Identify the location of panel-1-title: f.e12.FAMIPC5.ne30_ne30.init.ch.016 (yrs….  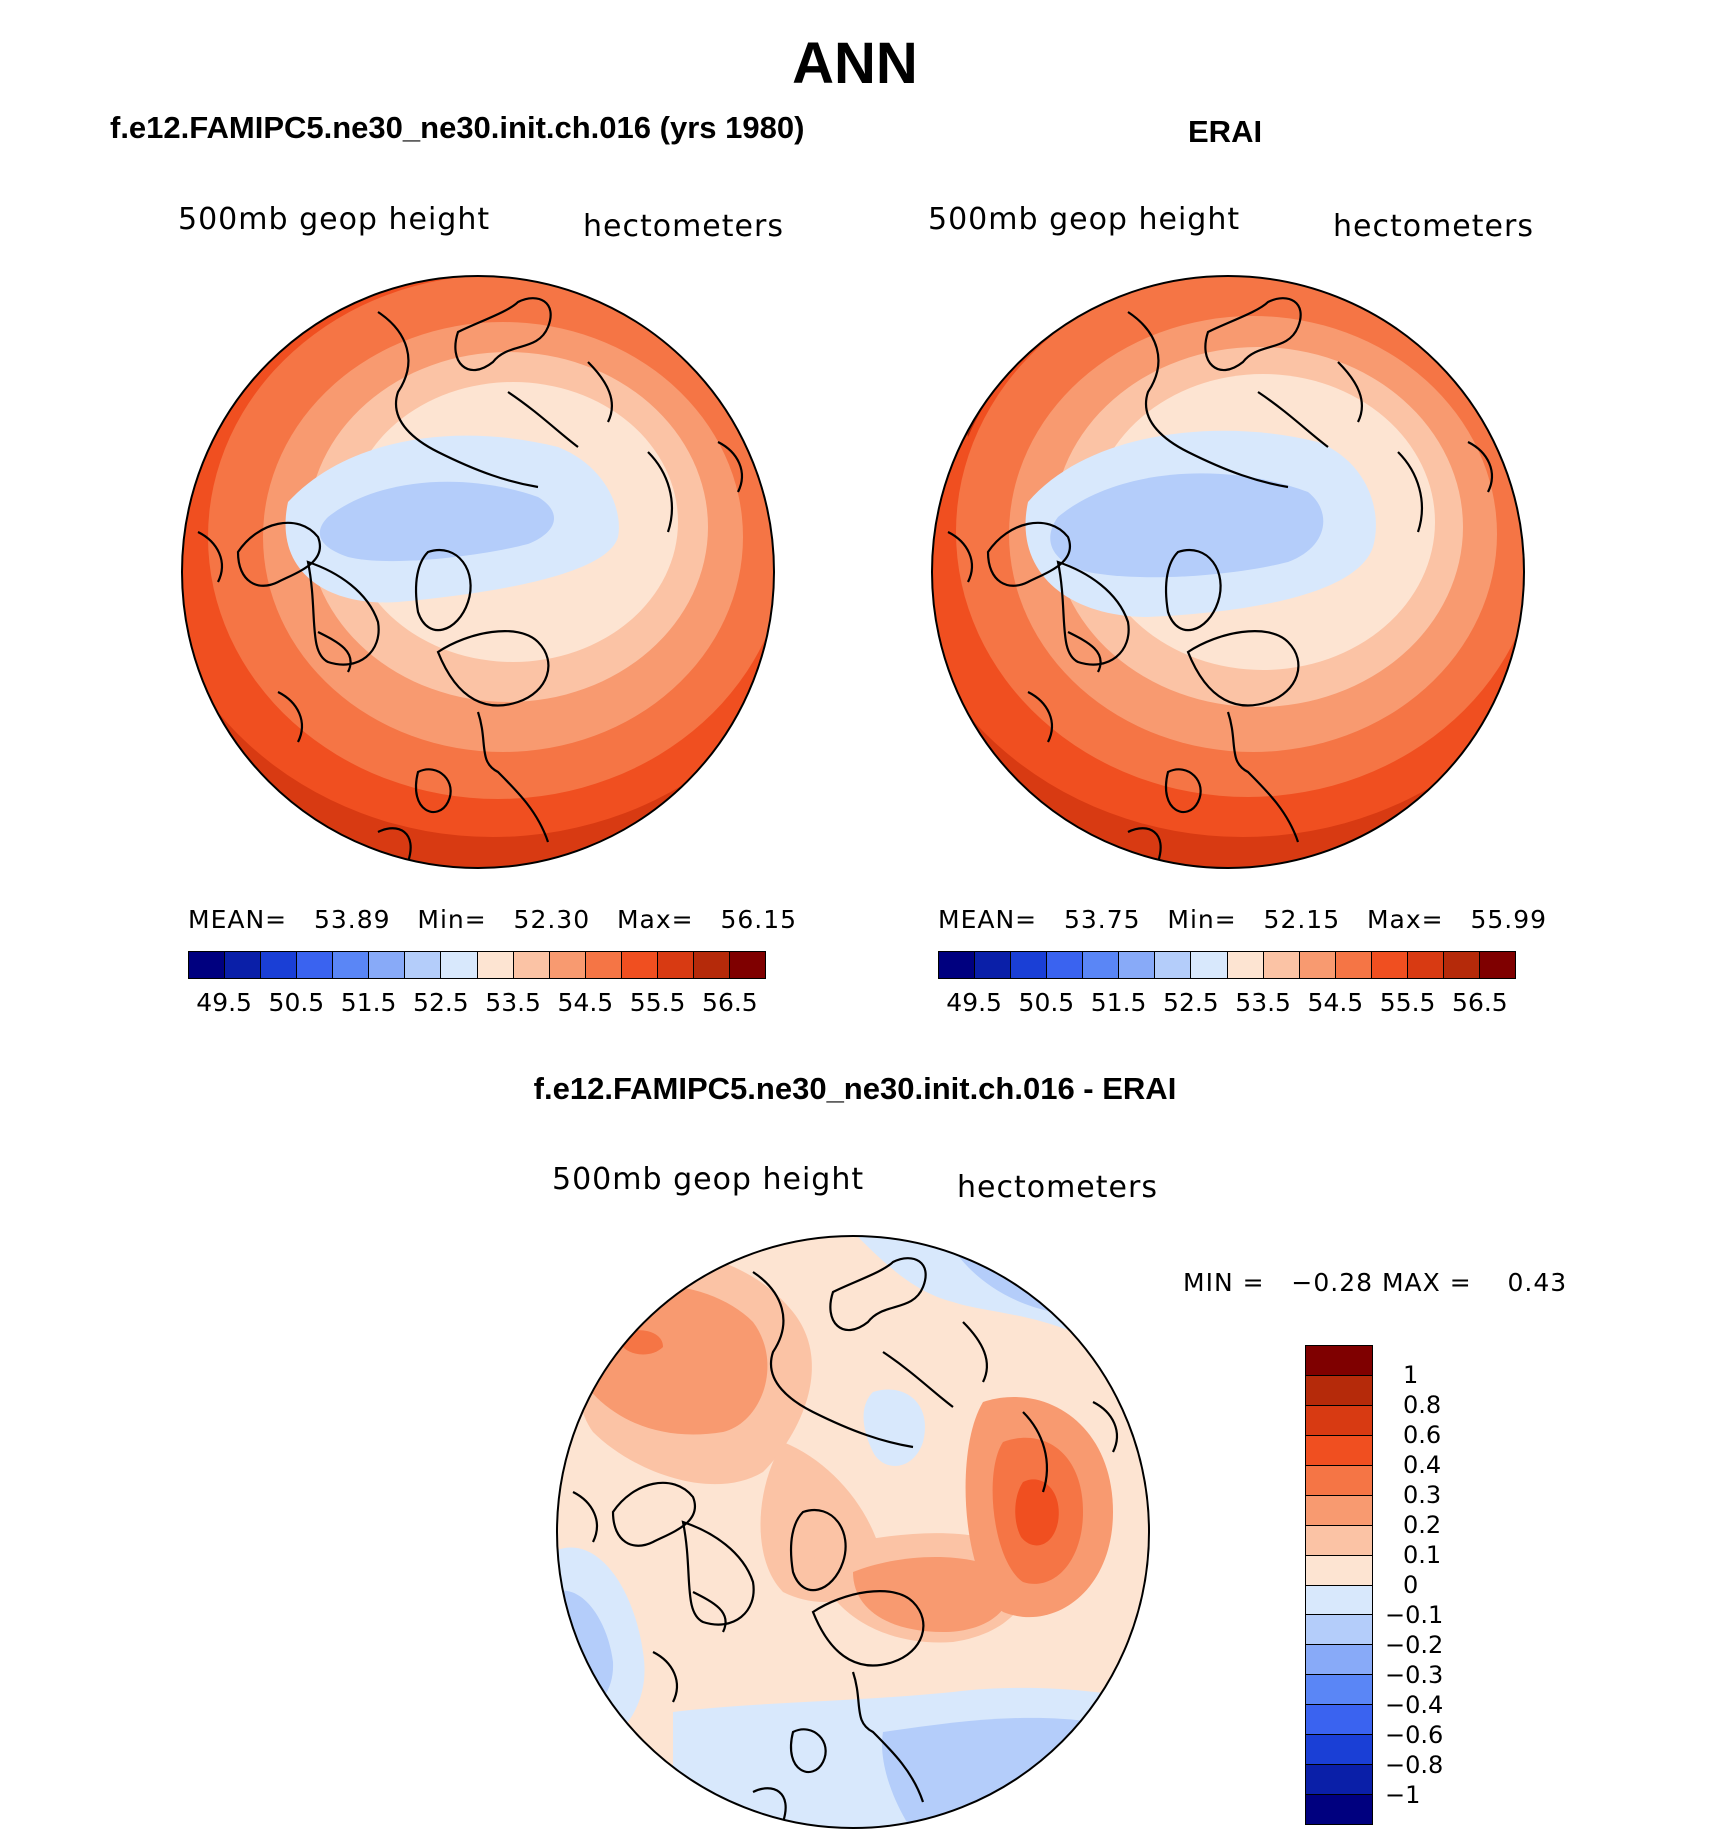
(457, 127).